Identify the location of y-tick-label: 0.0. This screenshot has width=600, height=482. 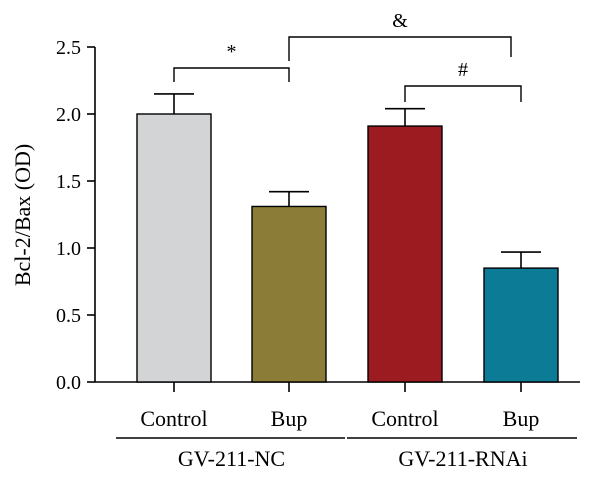
(68, 383).